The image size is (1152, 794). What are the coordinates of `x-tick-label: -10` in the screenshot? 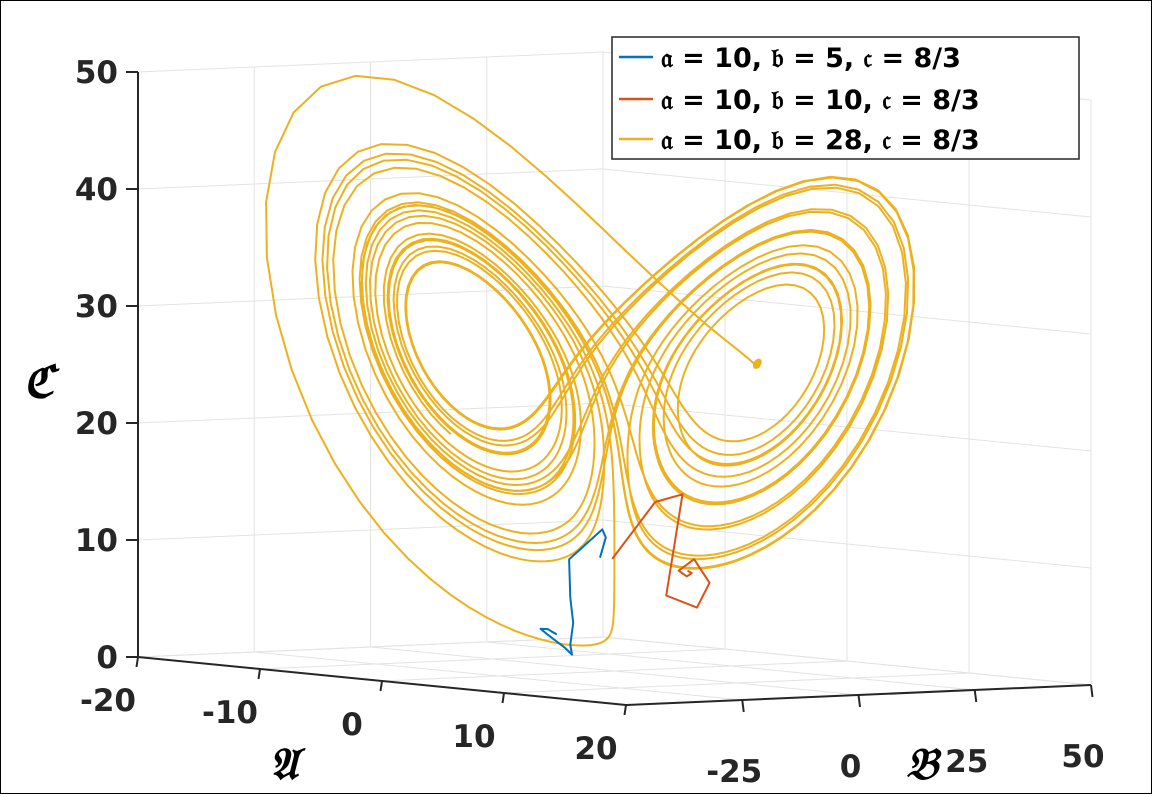 It's located at (230, 713).